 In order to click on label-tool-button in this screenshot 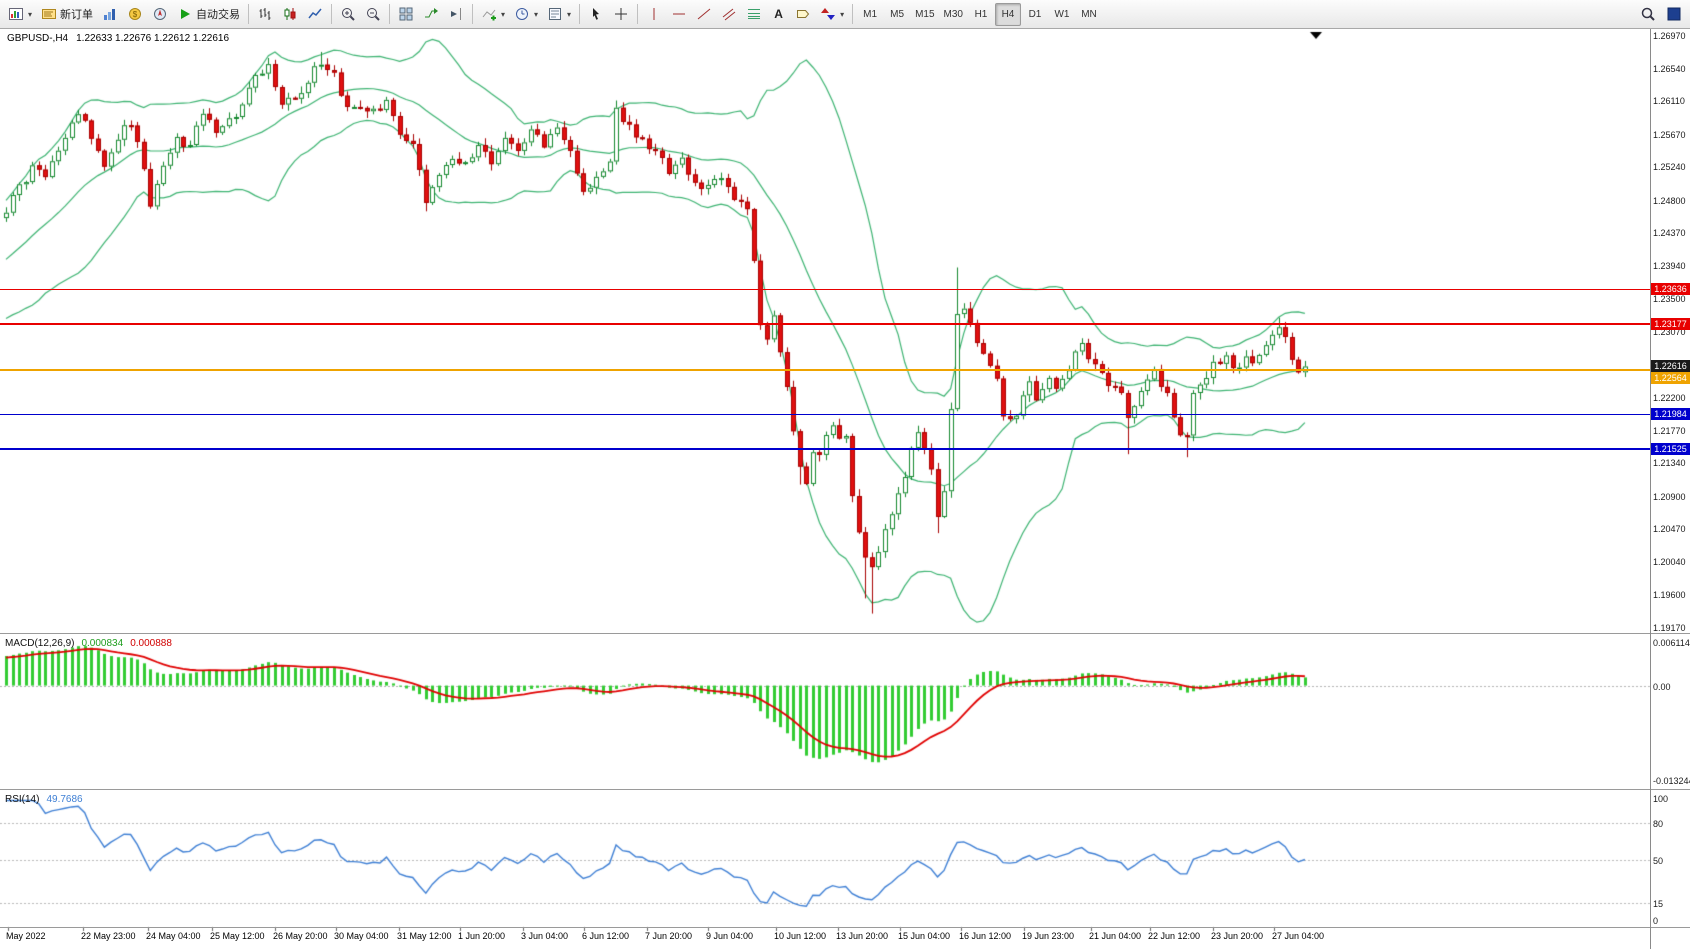, I will do `click(803, 14)`.